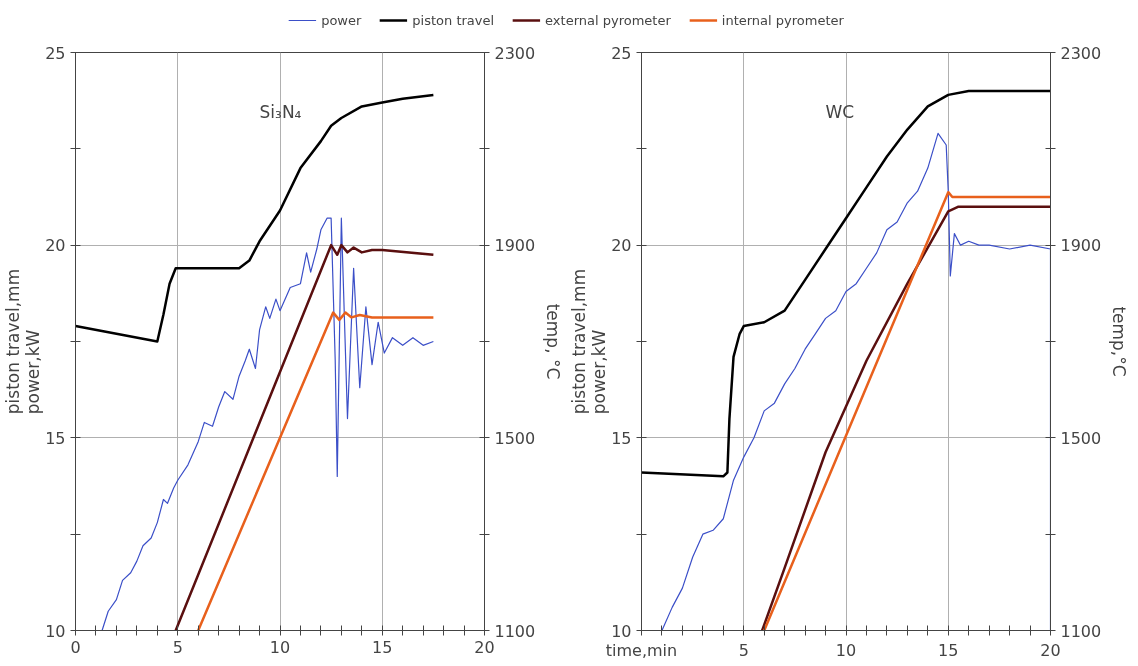 This screenshot has width=1138, height=666. What do you see at coordinates (641, 650) in the screenshot?
I see `x-tick-label: time,min` at bounding box center [641, 650].